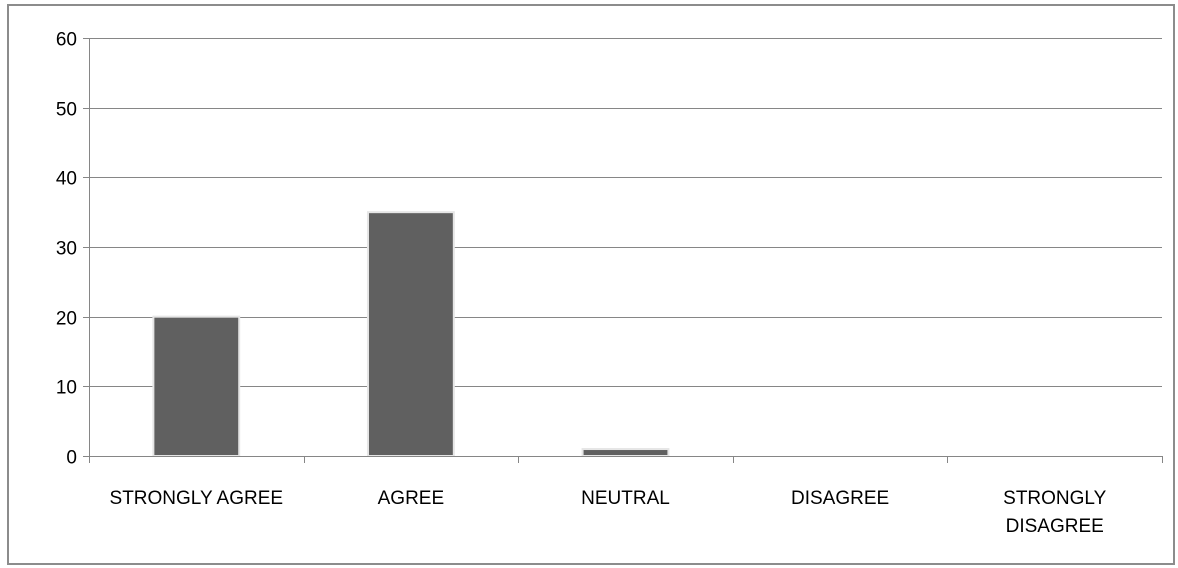 The height and width of the screenshot is (568, 1178). What do you see at coordinates (411, 498) in the screenshot?
I see `x-category-label-1-0: AGREE` at bounding box center [411, 498].